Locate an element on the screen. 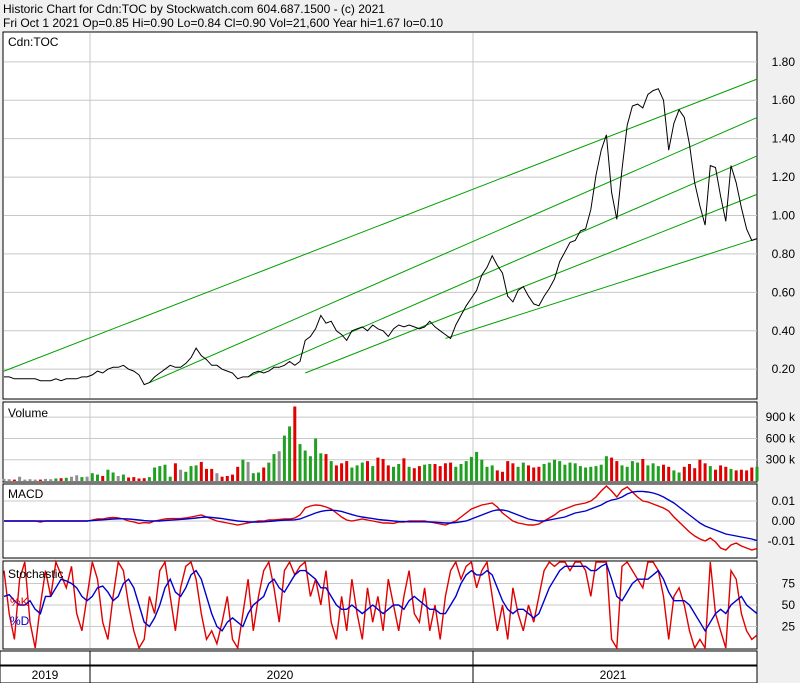  timeline-bar-top is located at coordinates (379, 658).